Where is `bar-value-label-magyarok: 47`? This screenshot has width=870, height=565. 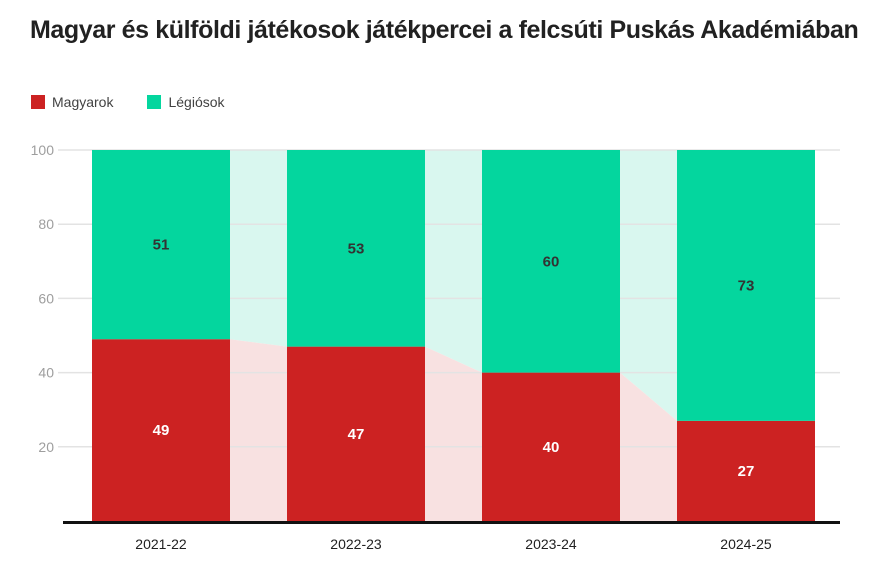
bar-value-label-magyarok: 47 is located at coordinates (356, 434).